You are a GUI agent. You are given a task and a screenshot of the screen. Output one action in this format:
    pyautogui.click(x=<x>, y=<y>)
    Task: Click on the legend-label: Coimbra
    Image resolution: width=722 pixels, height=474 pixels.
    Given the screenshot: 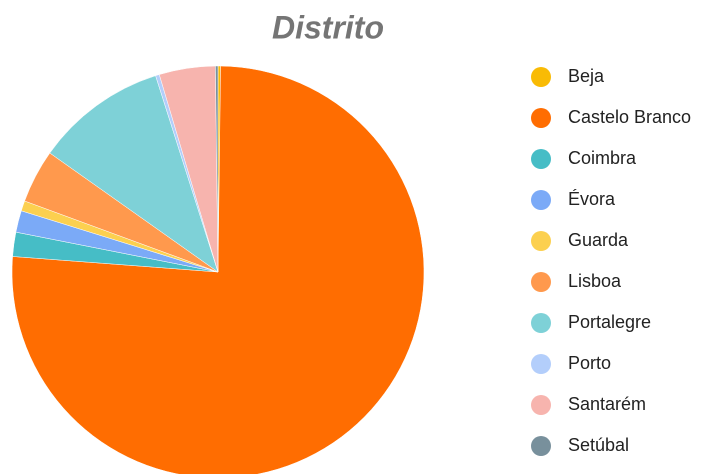 What is the action you would take?
    pyautogui.click(x=602, y=158)
    